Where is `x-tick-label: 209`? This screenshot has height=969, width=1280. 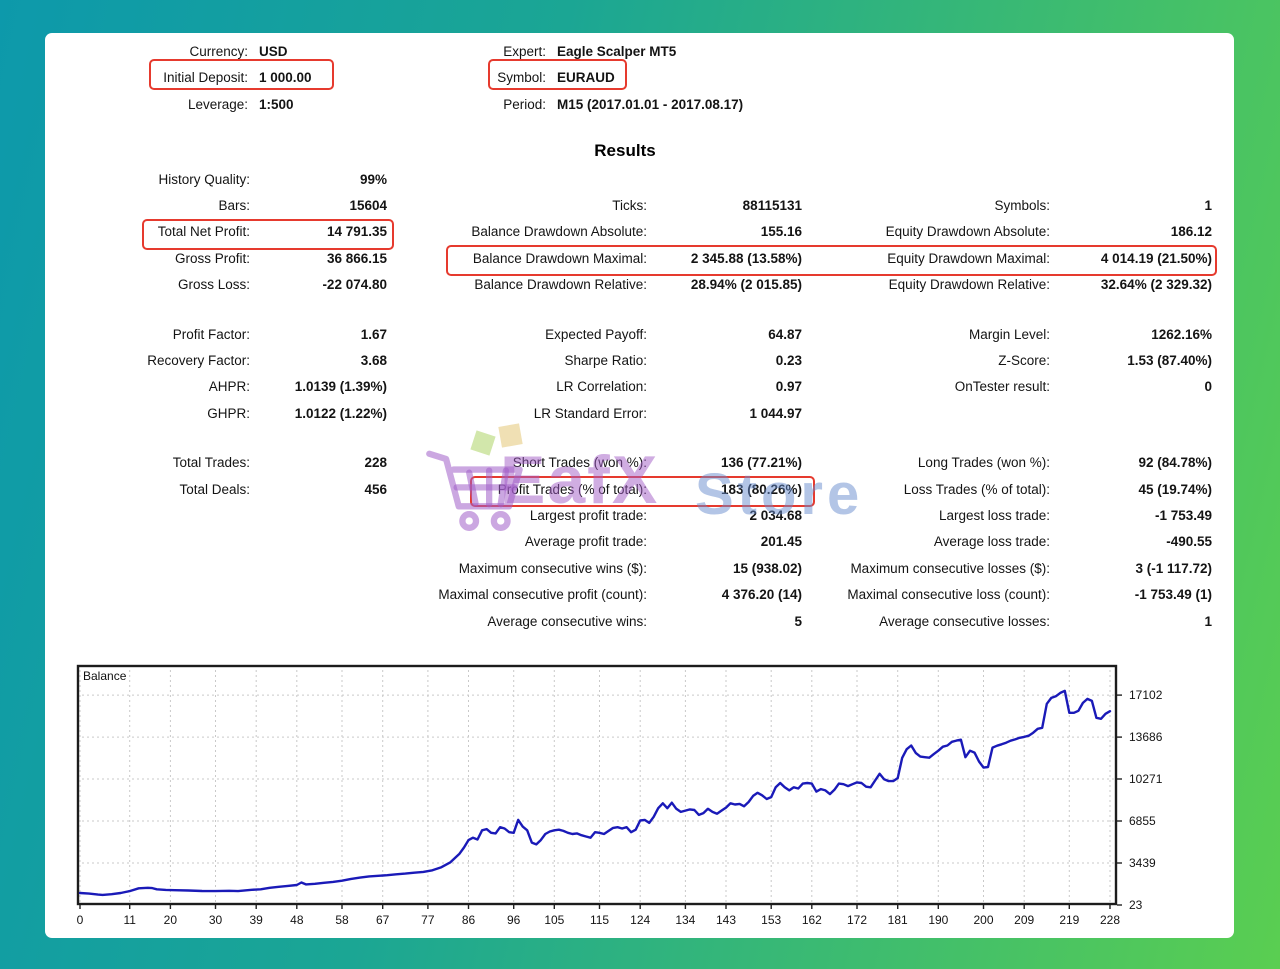
x-tick-label: 209 is located at coordinates (1024, 920).